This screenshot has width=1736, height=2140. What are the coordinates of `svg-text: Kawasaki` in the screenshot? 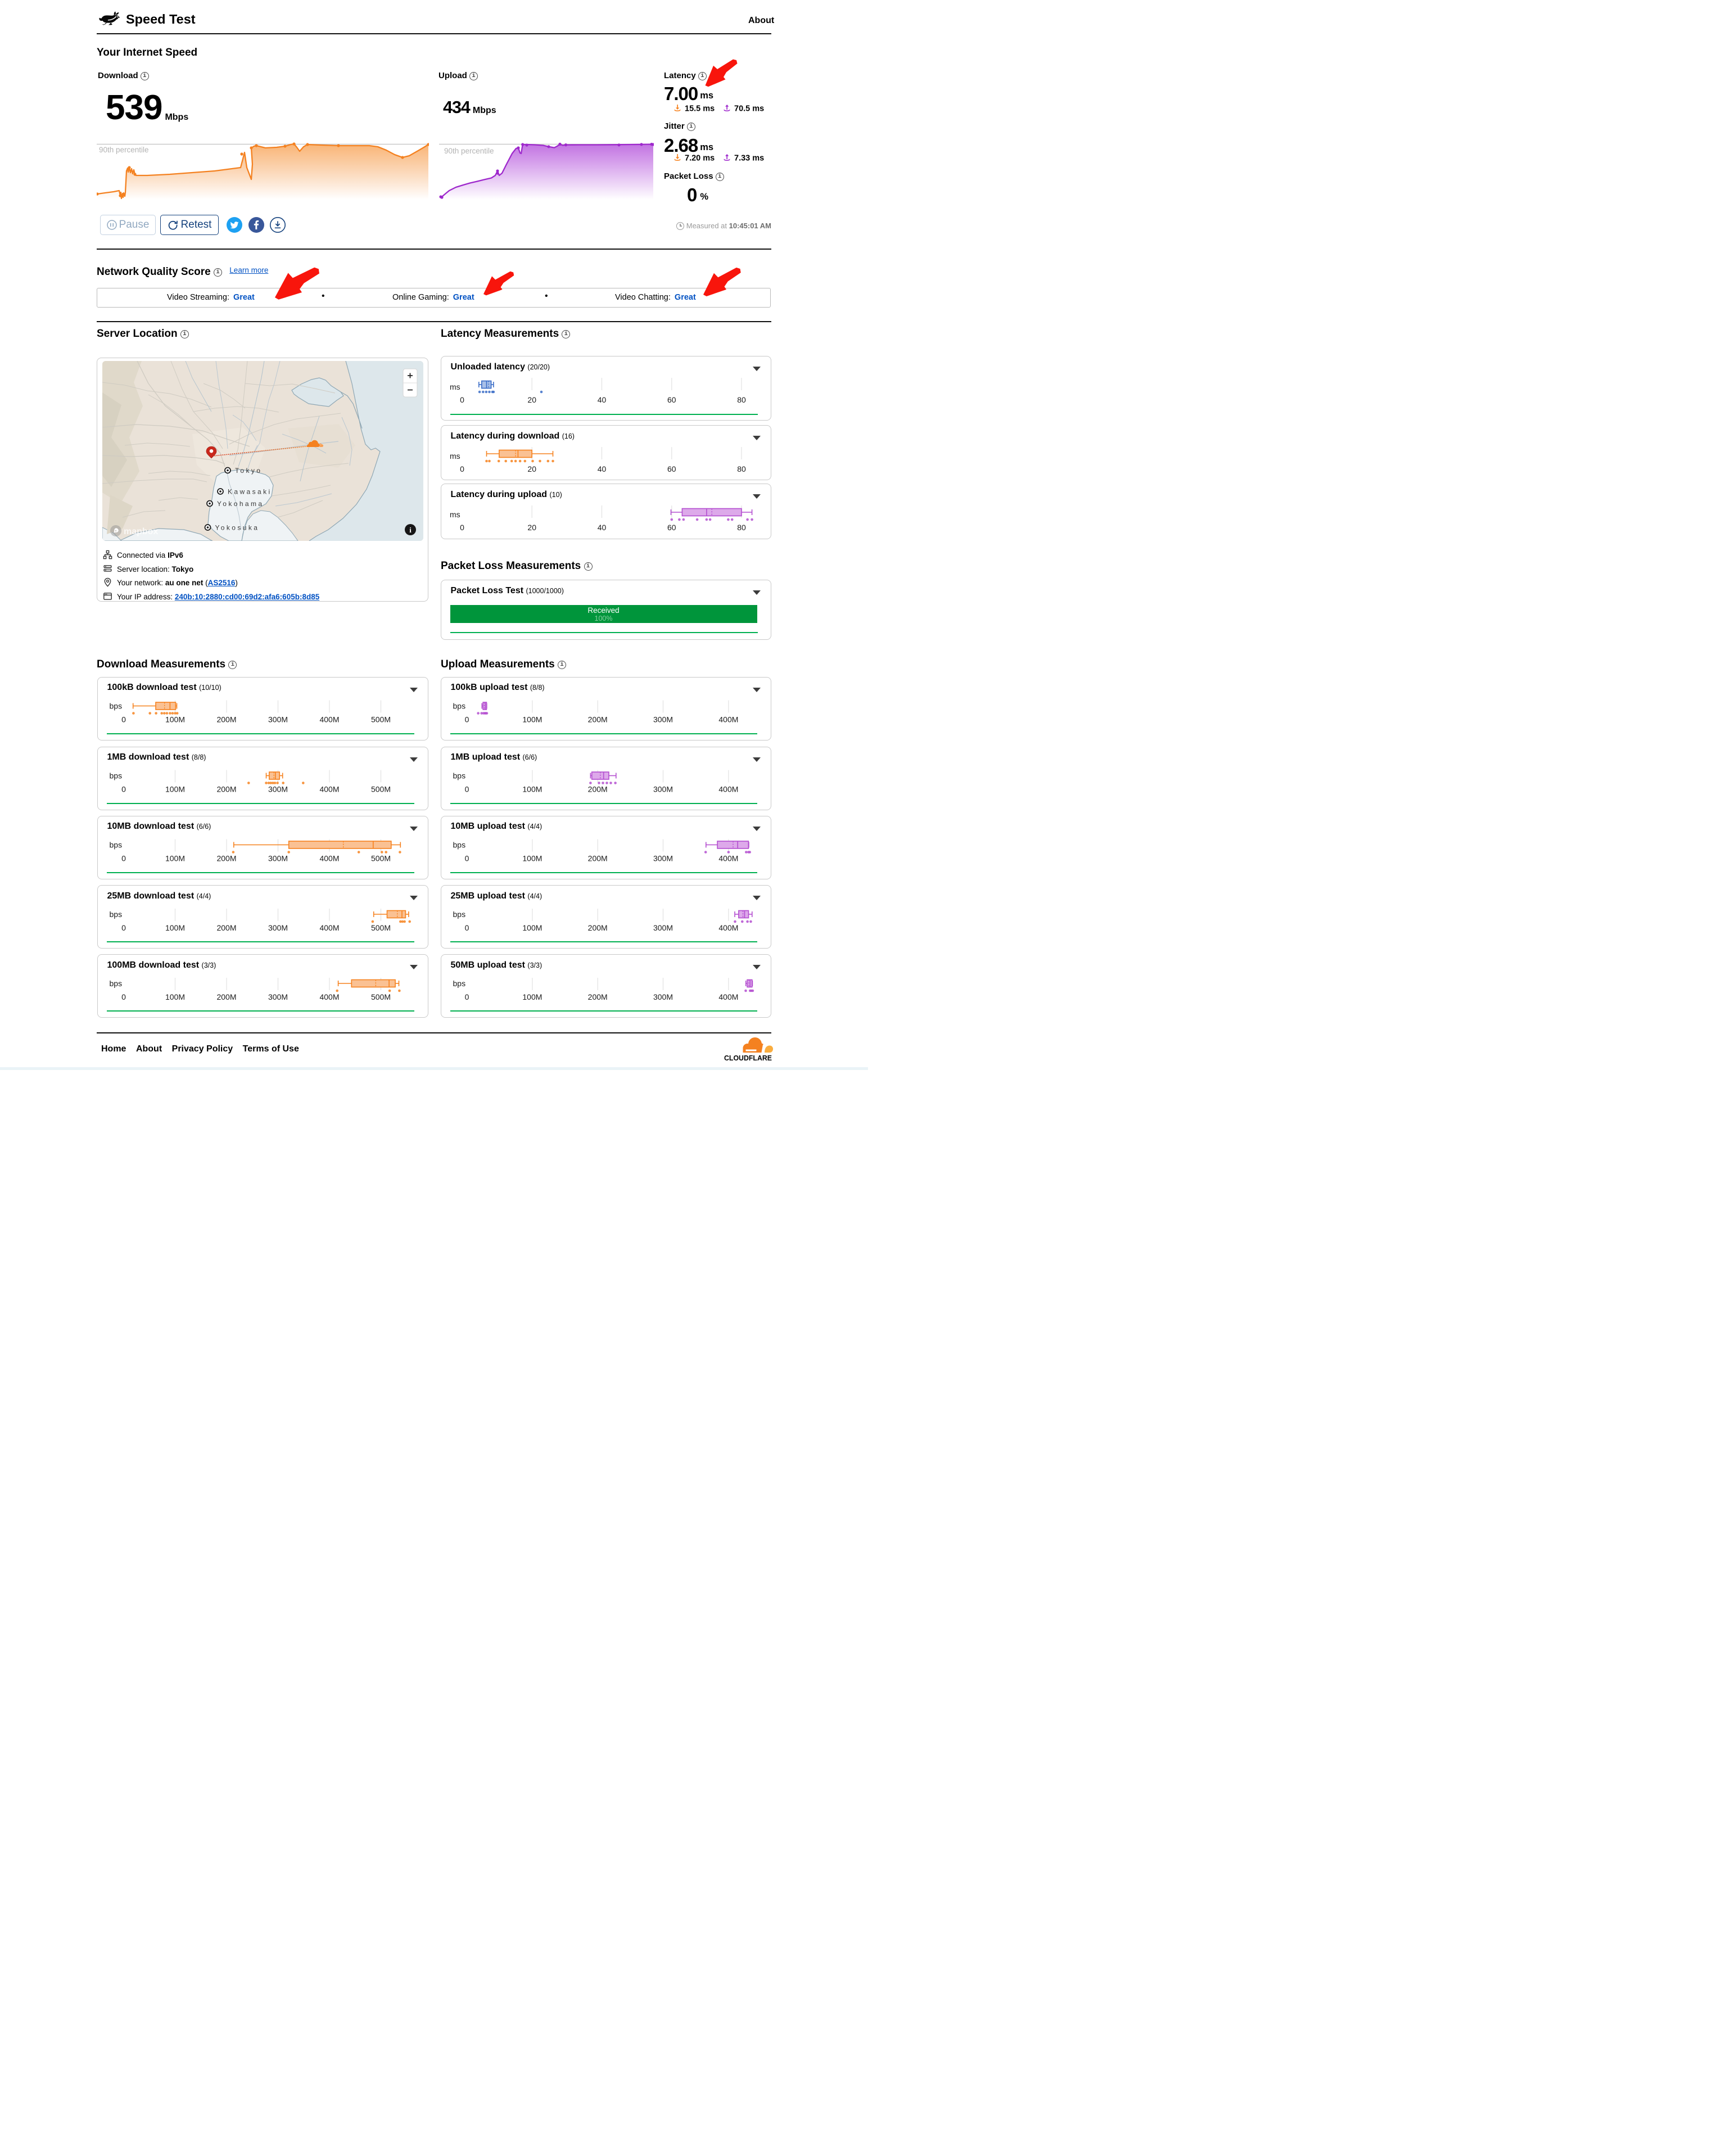 It's located at (250, 492).